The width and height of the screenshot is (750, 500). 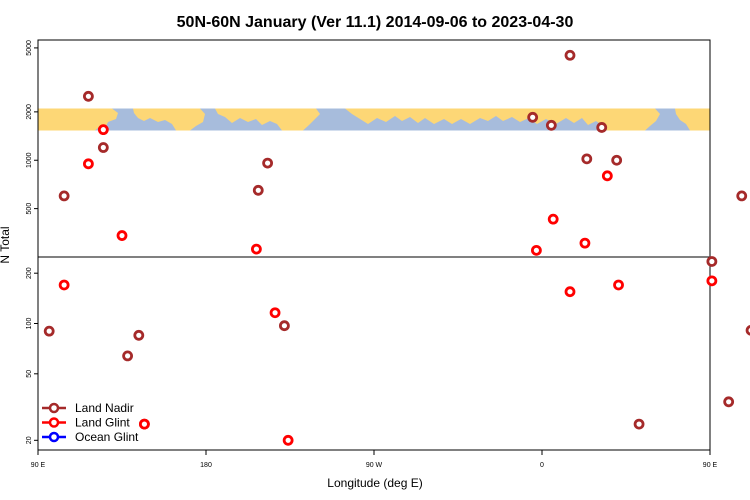 What do you see at coordinates (32, 242) in the screenshot?
I see `y-axes: 500 1000 2000 5000 20 50 100 200` at bounding box center [32, 242].